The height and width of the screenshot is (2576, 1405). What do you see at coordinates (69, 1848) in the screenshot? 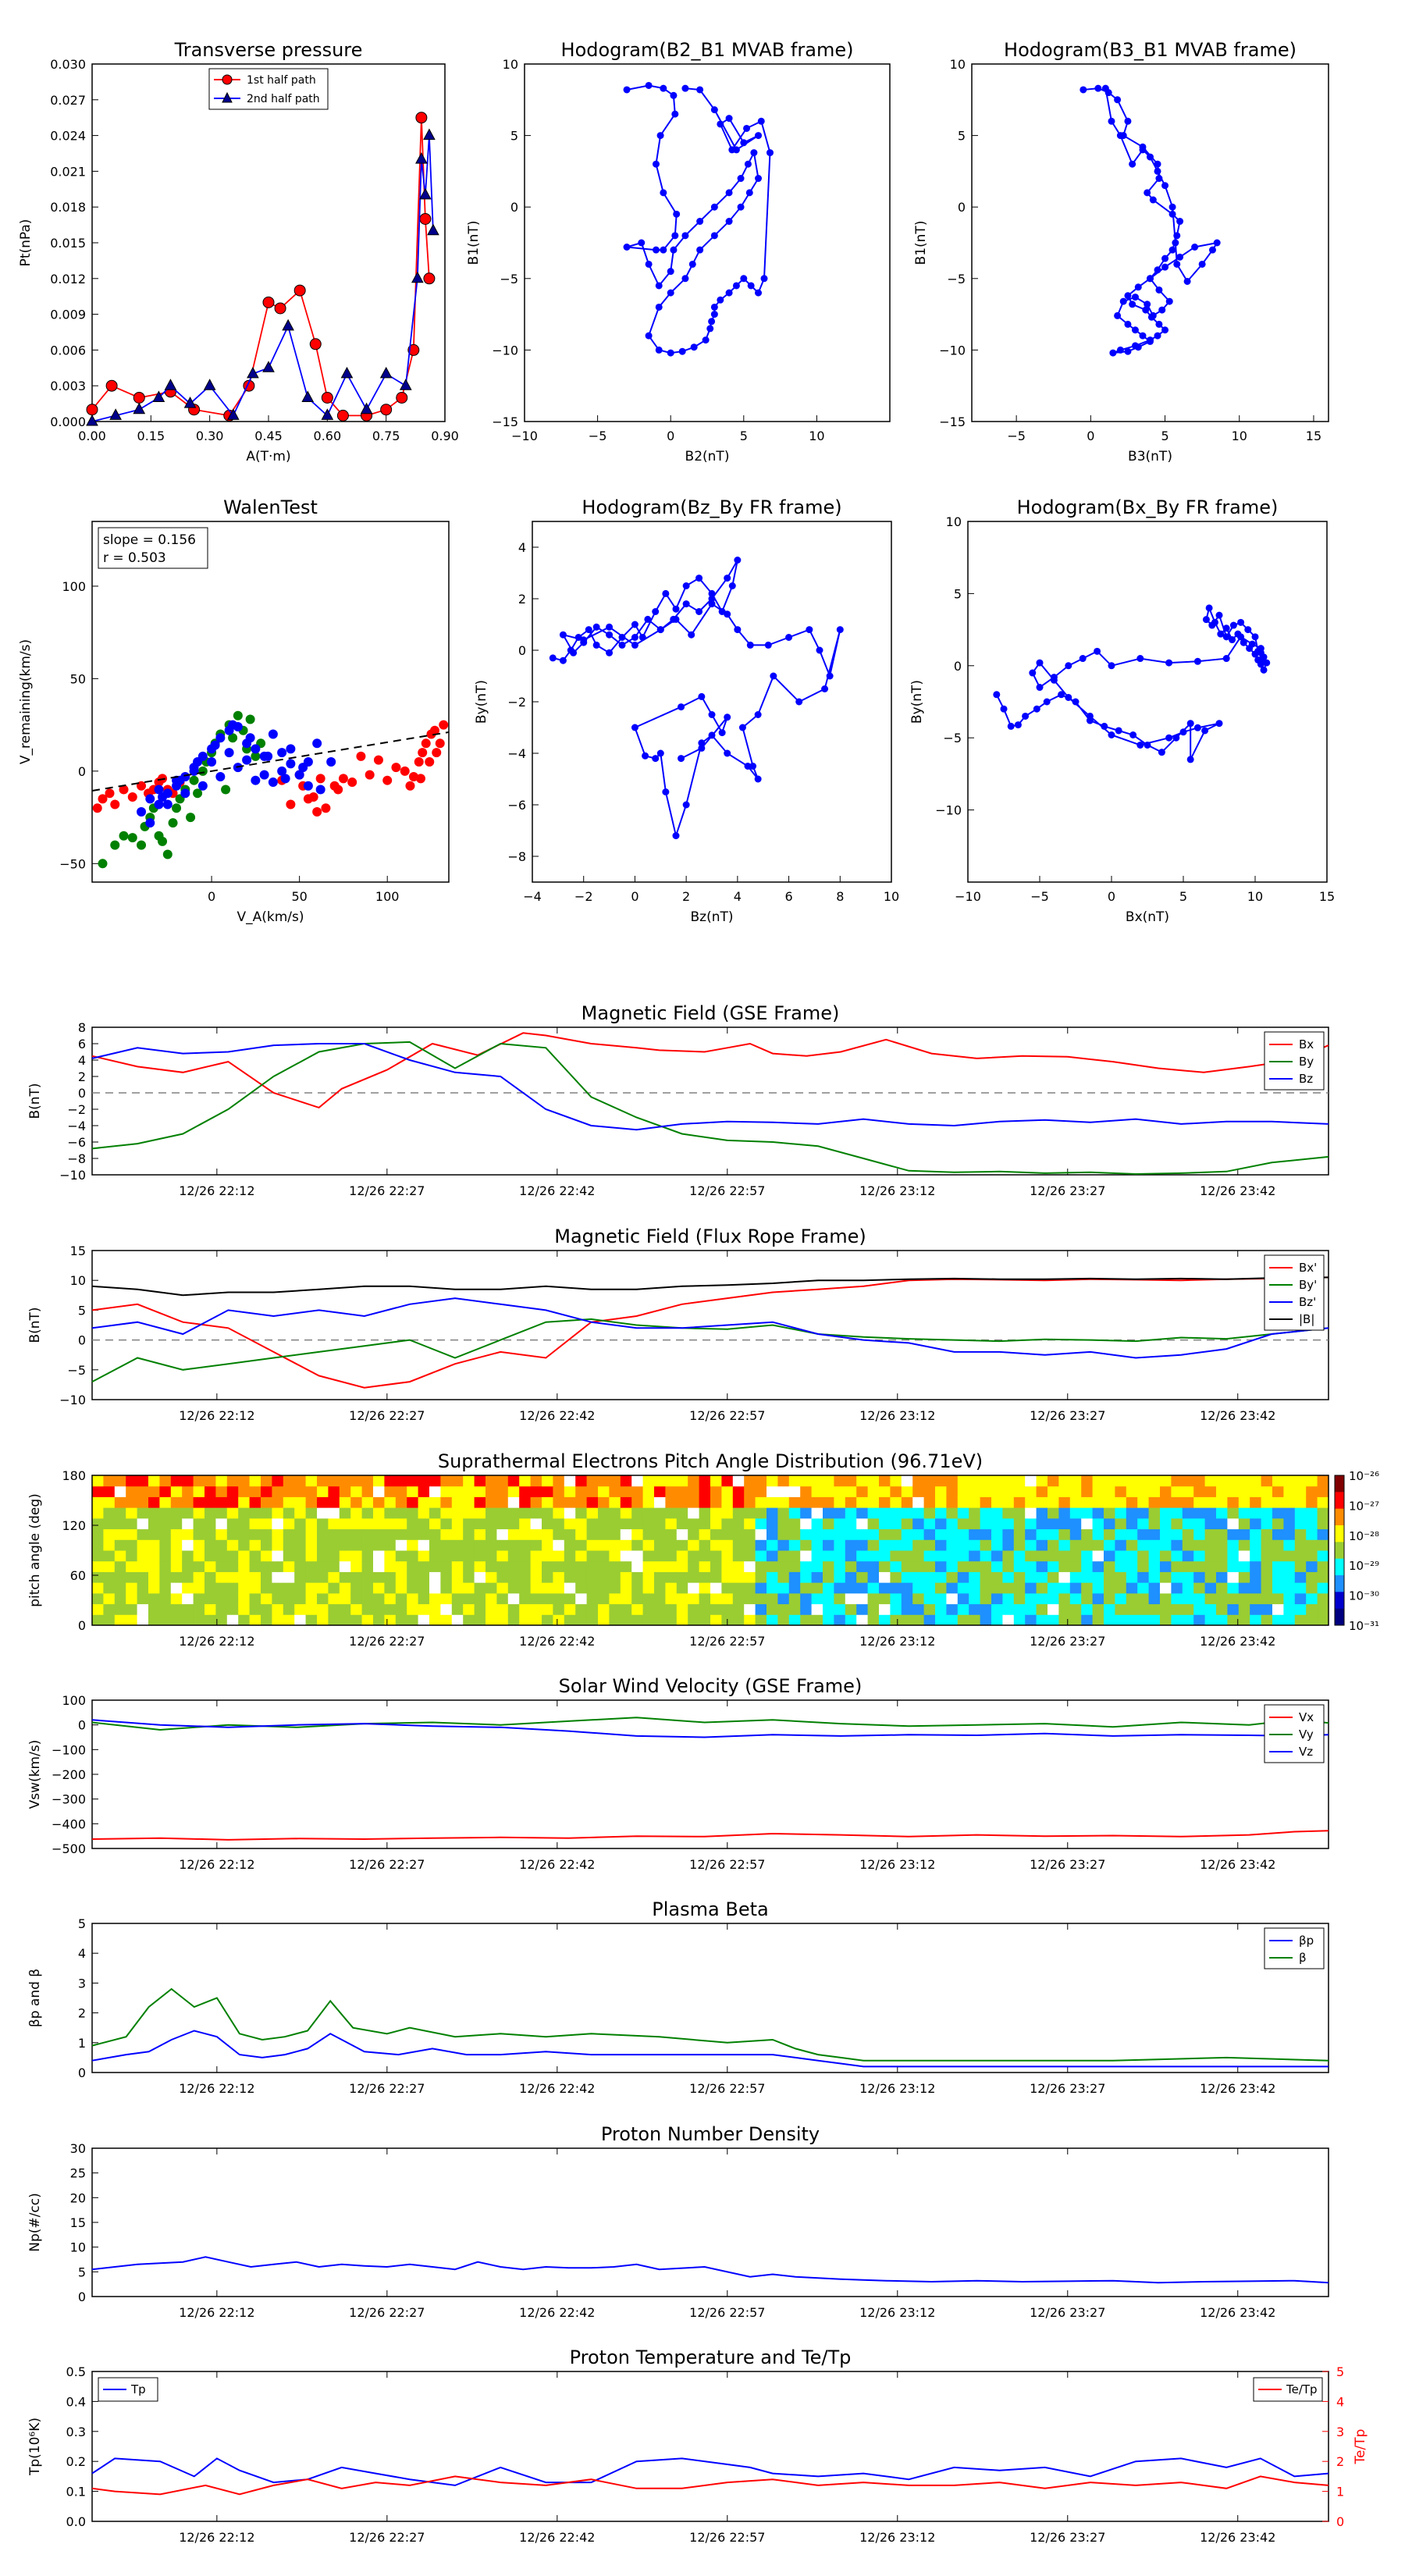
I see `vsw-ytick-label: −500` at bounding box center [69, 1848].